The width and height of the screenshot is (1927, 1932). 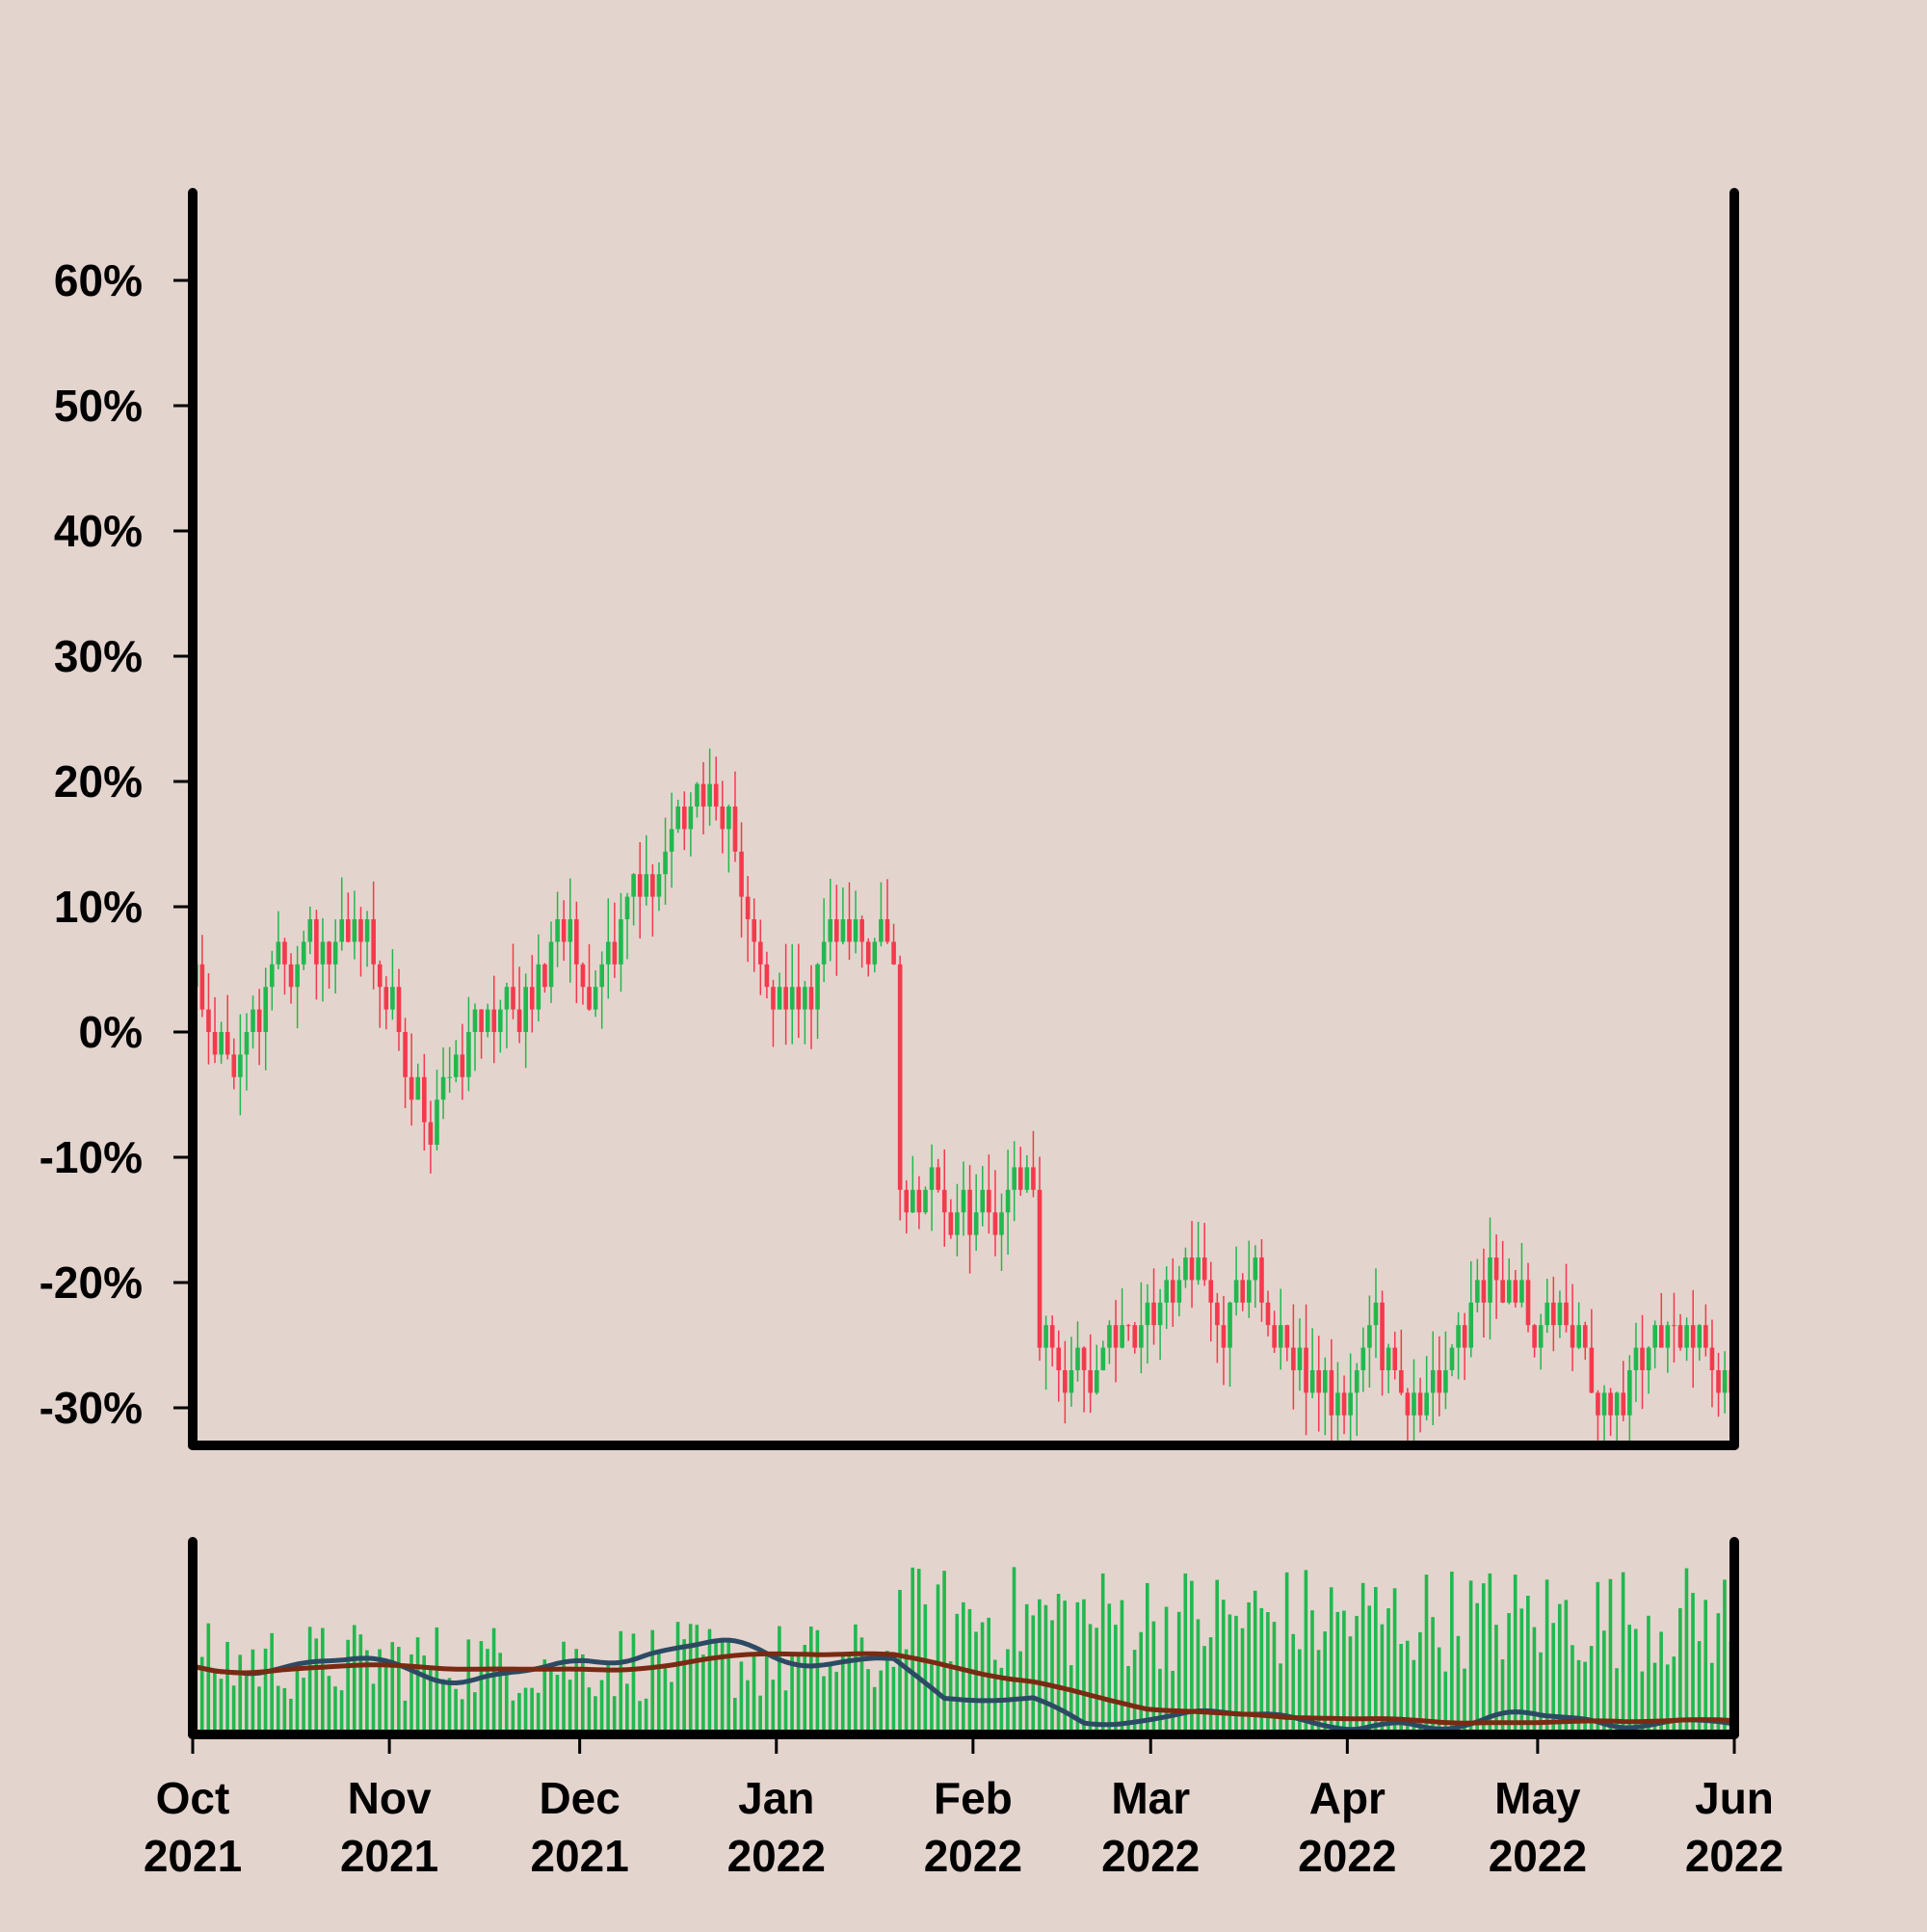 I want to click on xtick-month-label: Apr, so click(x=1348, y=1798).